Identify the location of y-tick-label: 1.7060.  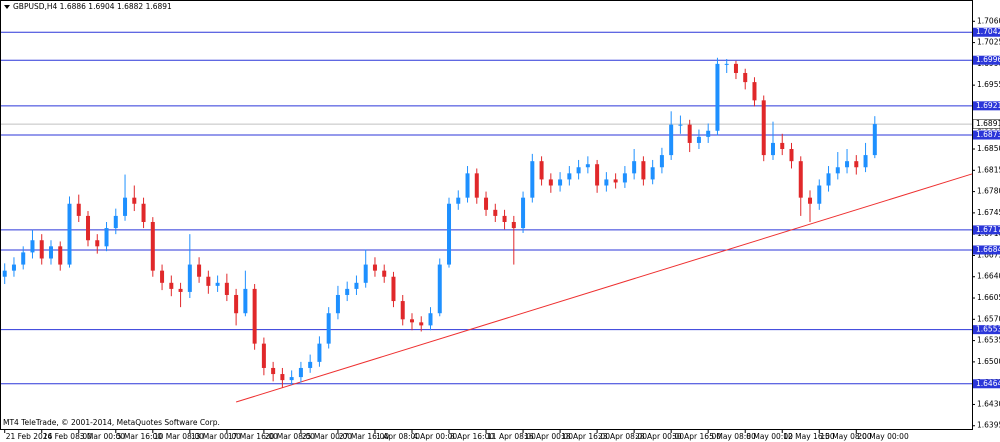
(988, 20).